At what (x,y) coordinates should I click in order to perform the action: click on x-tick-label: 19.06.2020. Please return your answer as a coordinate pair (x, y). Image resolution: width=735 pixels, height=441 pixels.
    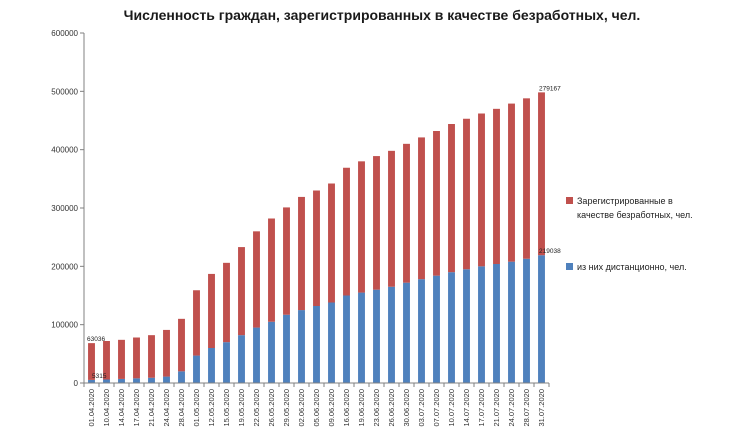
    Looking at the image, I should click on (361, 408).